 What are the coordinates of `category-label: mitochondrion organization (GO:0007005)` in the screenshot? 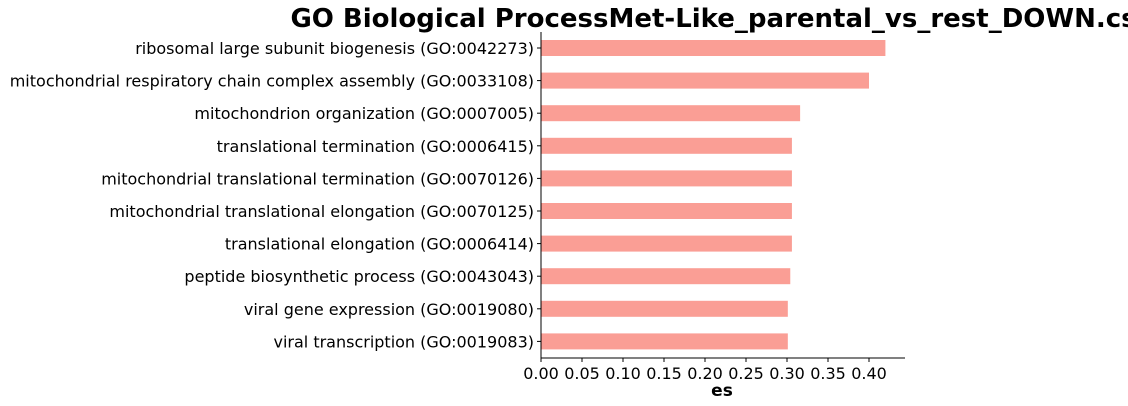 It's located at (364, 113).